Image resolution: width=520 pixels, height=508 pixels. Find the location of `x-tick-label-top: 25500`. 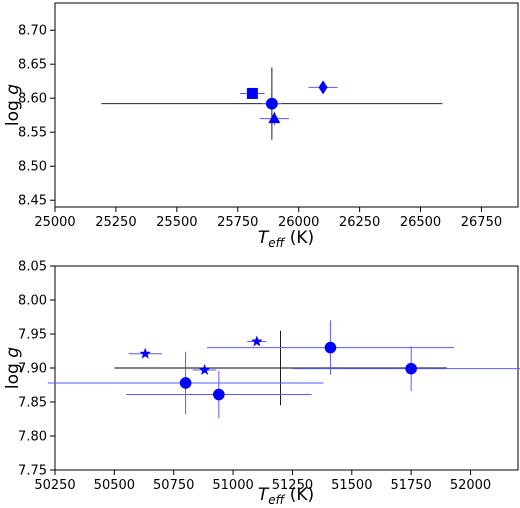

x-tick-label-top: 25500 is located at coordinates (176, 222).